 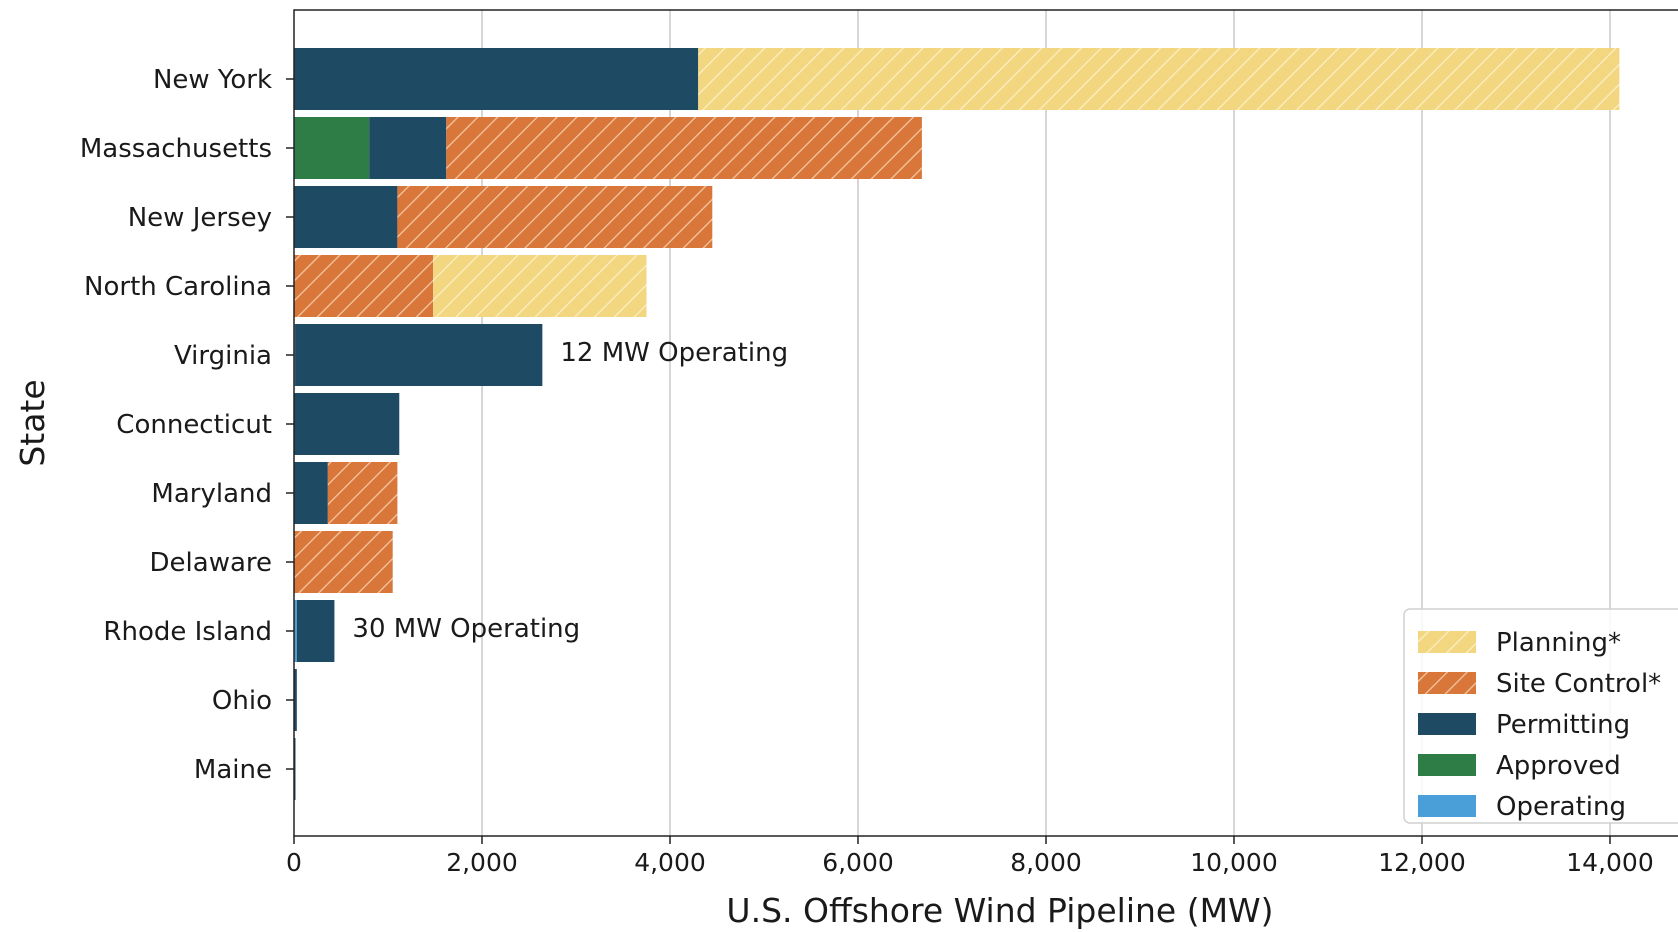 What do you see at coordinates (1447, 806) in the screenshot?
I see `legend-swatch-operating` at bounding box center [1447, 806].